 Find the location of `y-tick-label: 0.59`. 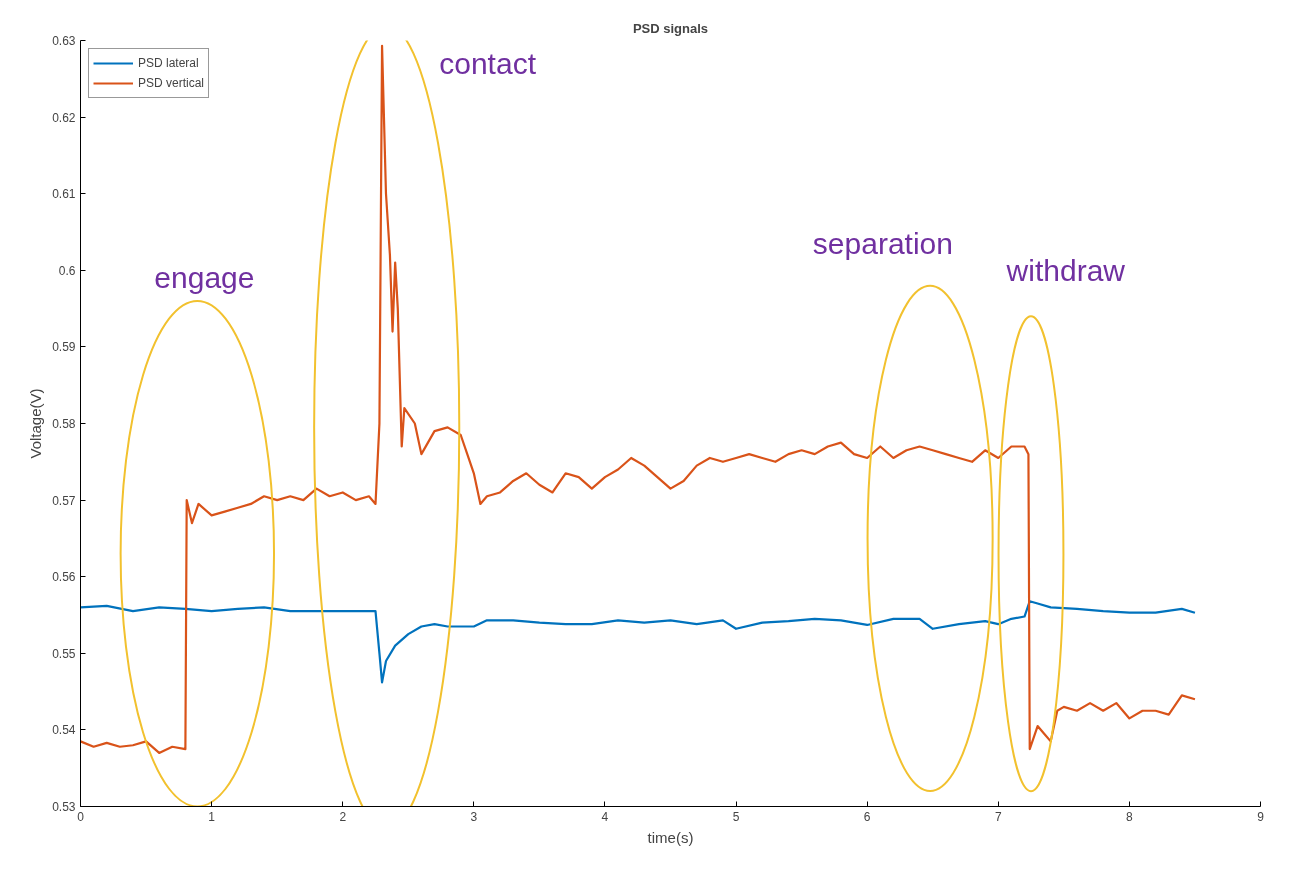

y-tick-label: 0.59 is located at coordinates (64, 347).